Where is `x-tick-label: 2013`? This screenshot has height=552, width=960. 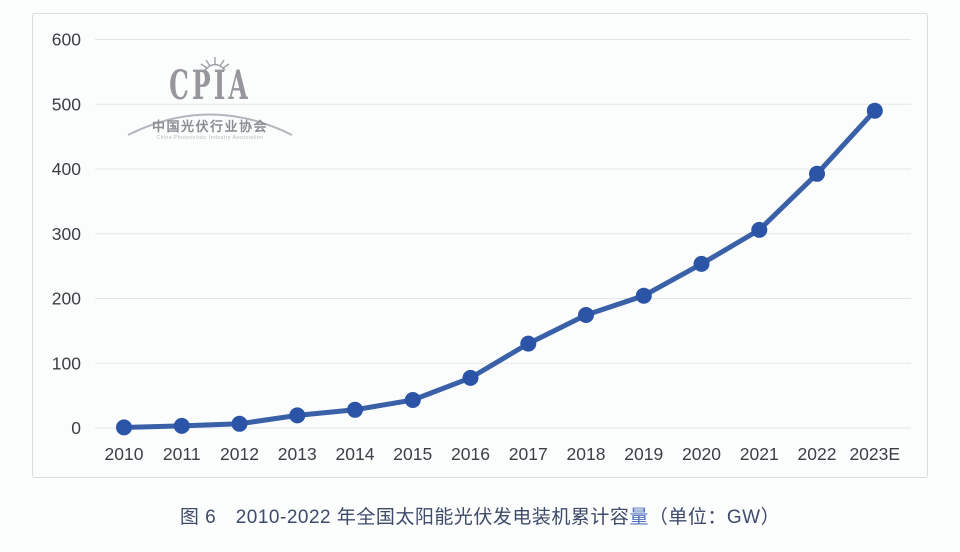 x-tick-label: 2013 is located at coordinates (297, 454).